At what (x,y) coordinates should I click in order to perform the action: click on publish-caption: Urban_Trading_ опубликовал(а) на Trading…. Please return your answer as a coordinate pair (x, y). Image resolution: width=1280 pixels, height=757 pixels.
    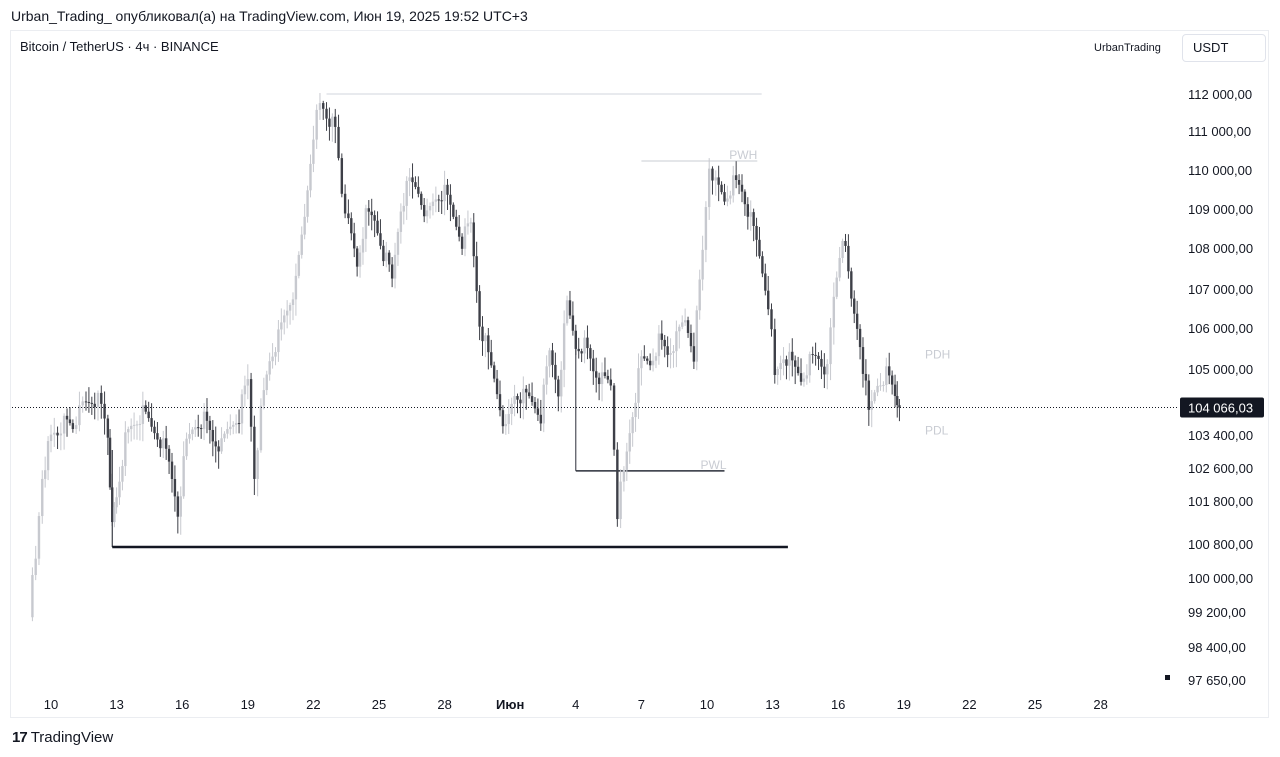
    Looking at the image, I should click on (269, 16).